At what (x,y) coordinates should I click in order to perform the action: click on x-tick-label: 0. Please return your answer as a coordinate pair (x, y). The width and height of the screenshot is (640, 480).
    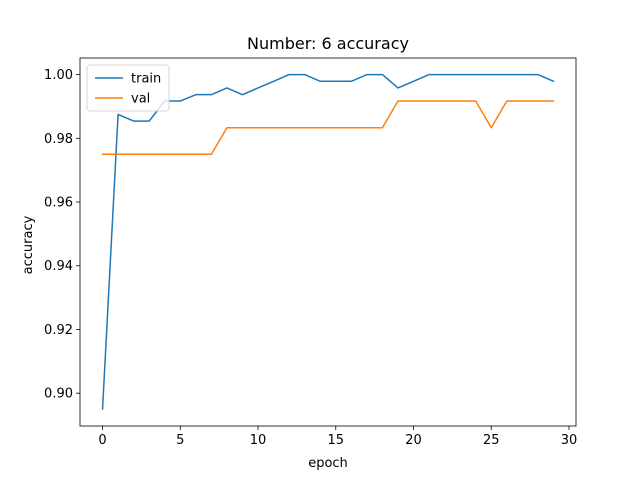
    Looking at the image, I should click on (102, 440).